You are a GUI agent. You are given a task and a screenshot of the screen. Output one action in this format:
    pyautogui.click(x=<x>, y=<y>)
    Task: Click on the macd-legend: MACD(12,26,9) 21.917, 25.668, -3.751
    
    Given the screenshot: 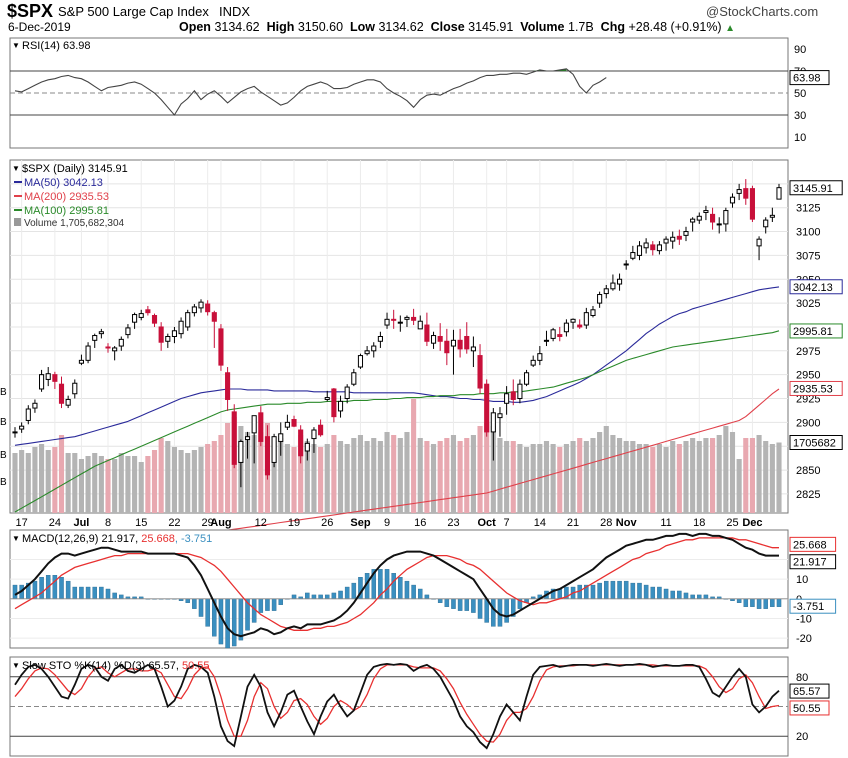 What is the action you would take?
    pyautogui.click(x=117, y=539)
    